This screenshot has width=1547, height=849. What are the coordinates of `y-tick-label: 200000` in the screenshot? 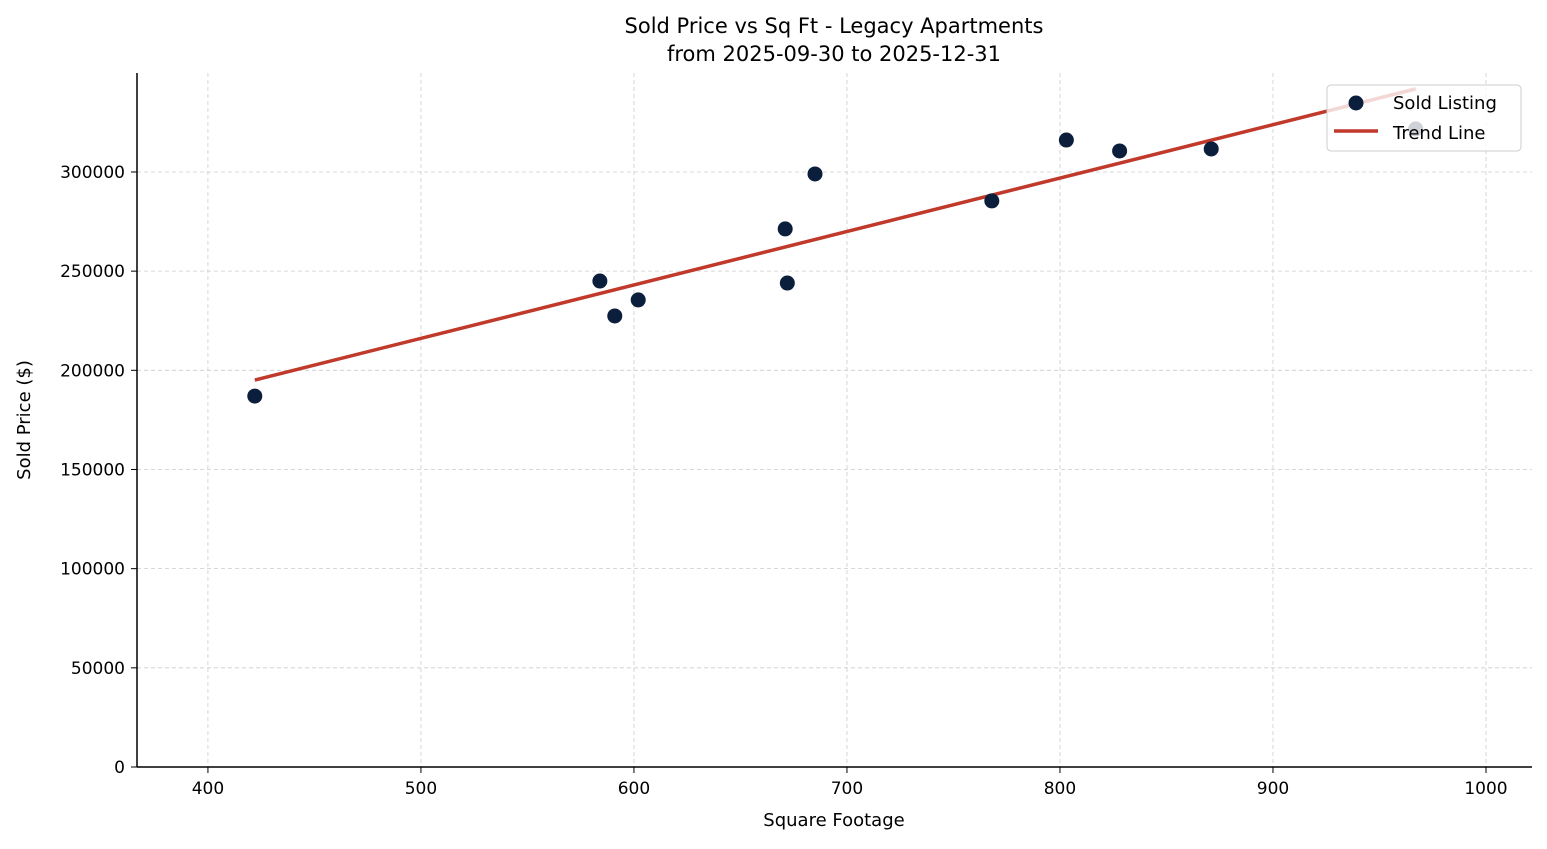 It's located at (92, 371).